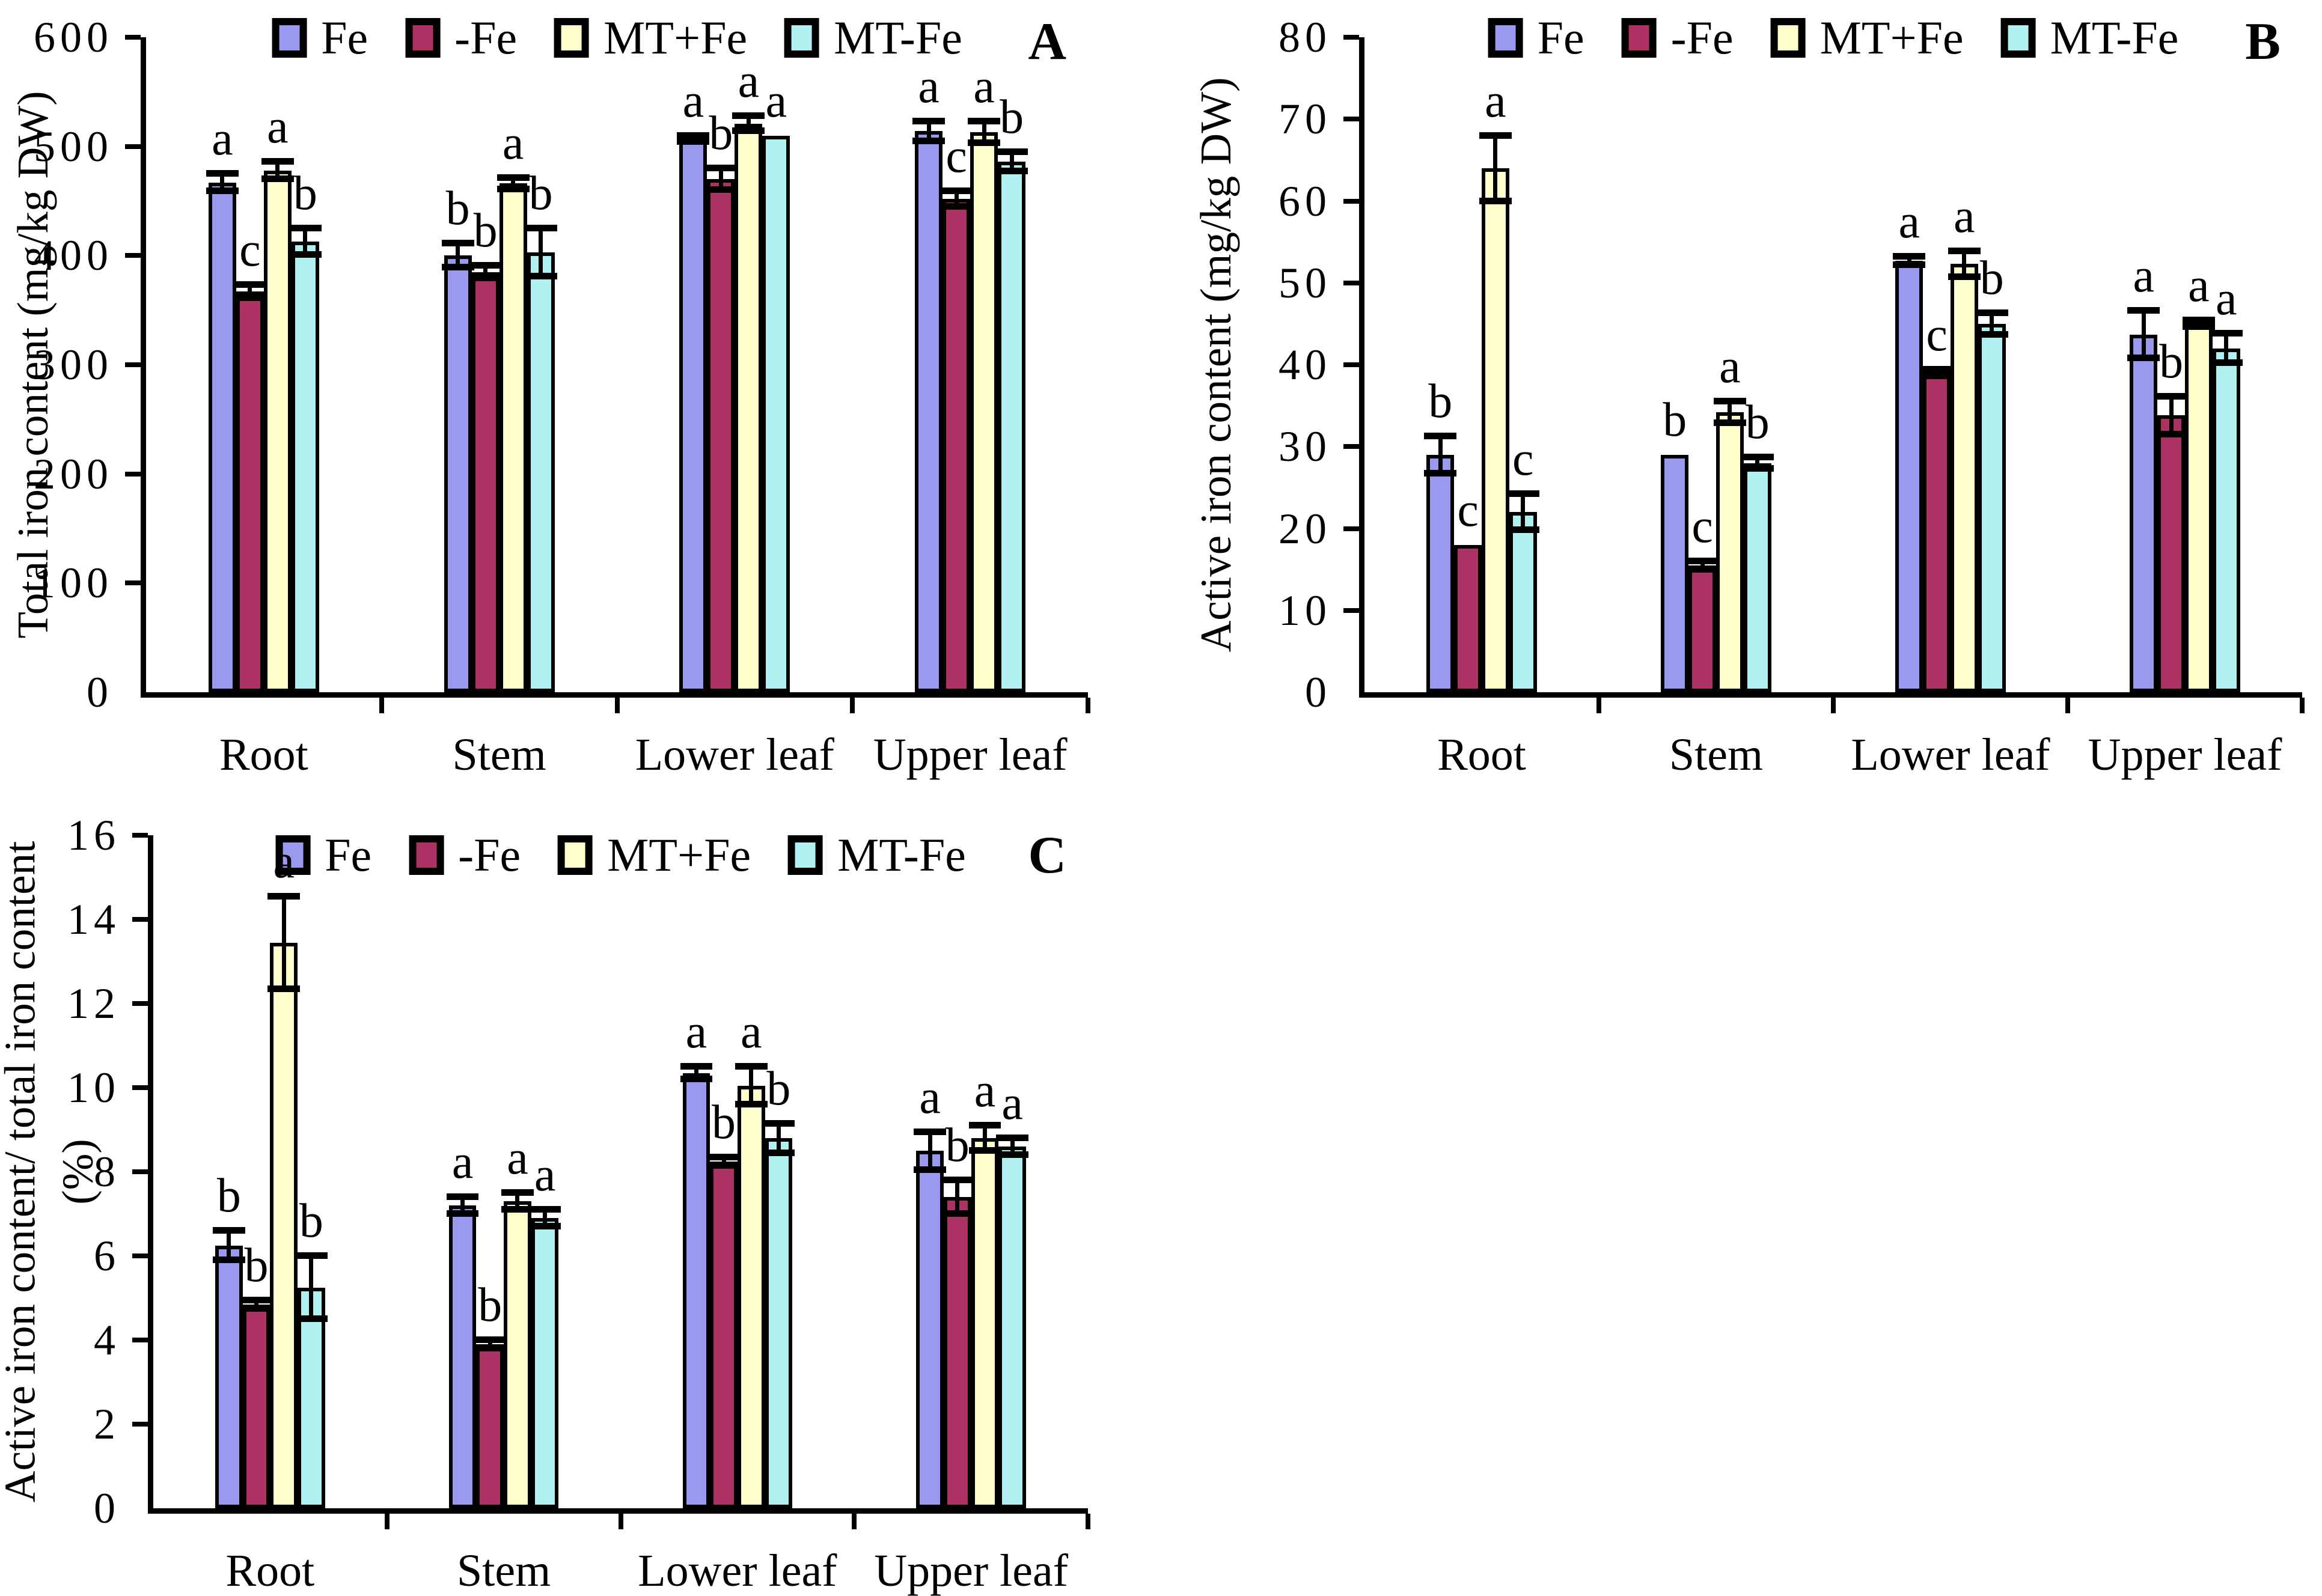  Describe the element at coordinates (1481, 754) in the screenshot. I see `x-category-label: Root` at that location.